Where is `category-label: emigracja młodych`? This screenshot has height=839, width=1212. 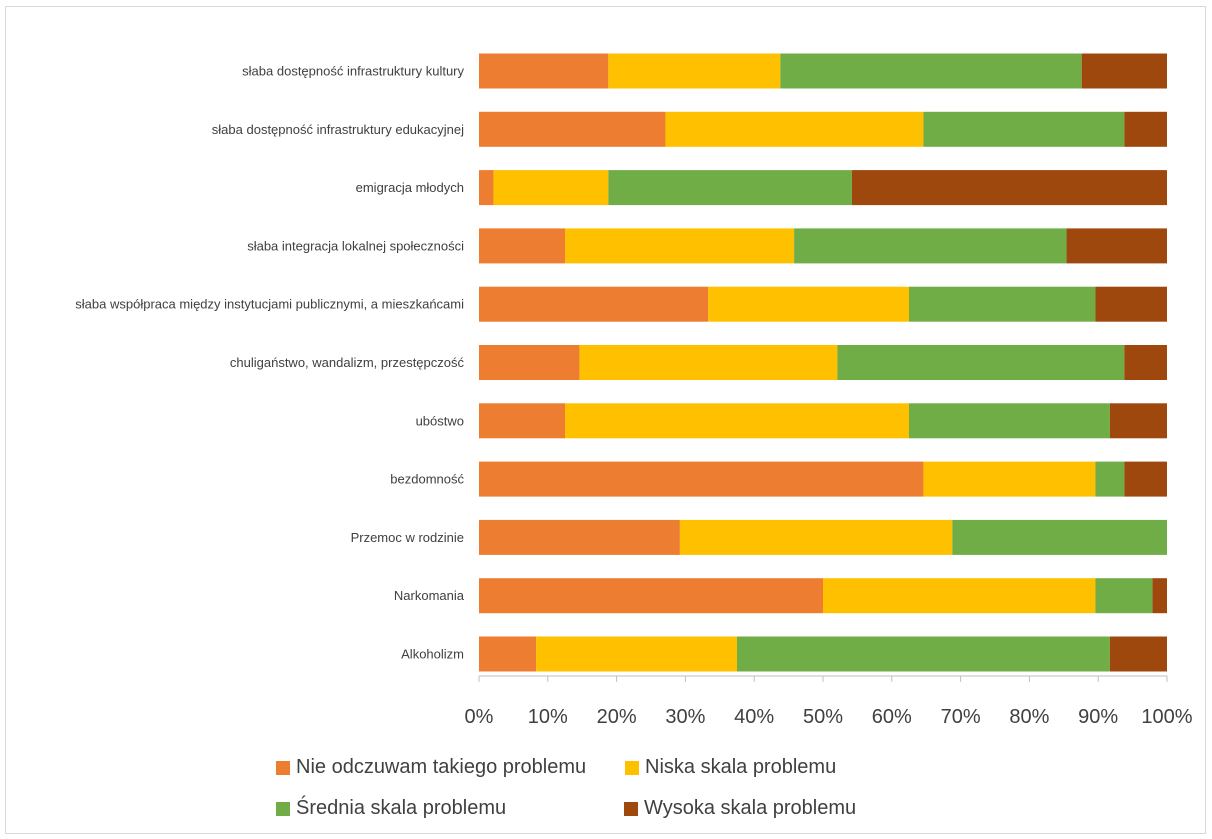
category-label: emigracja młodych is located at coordinates (410, 187).